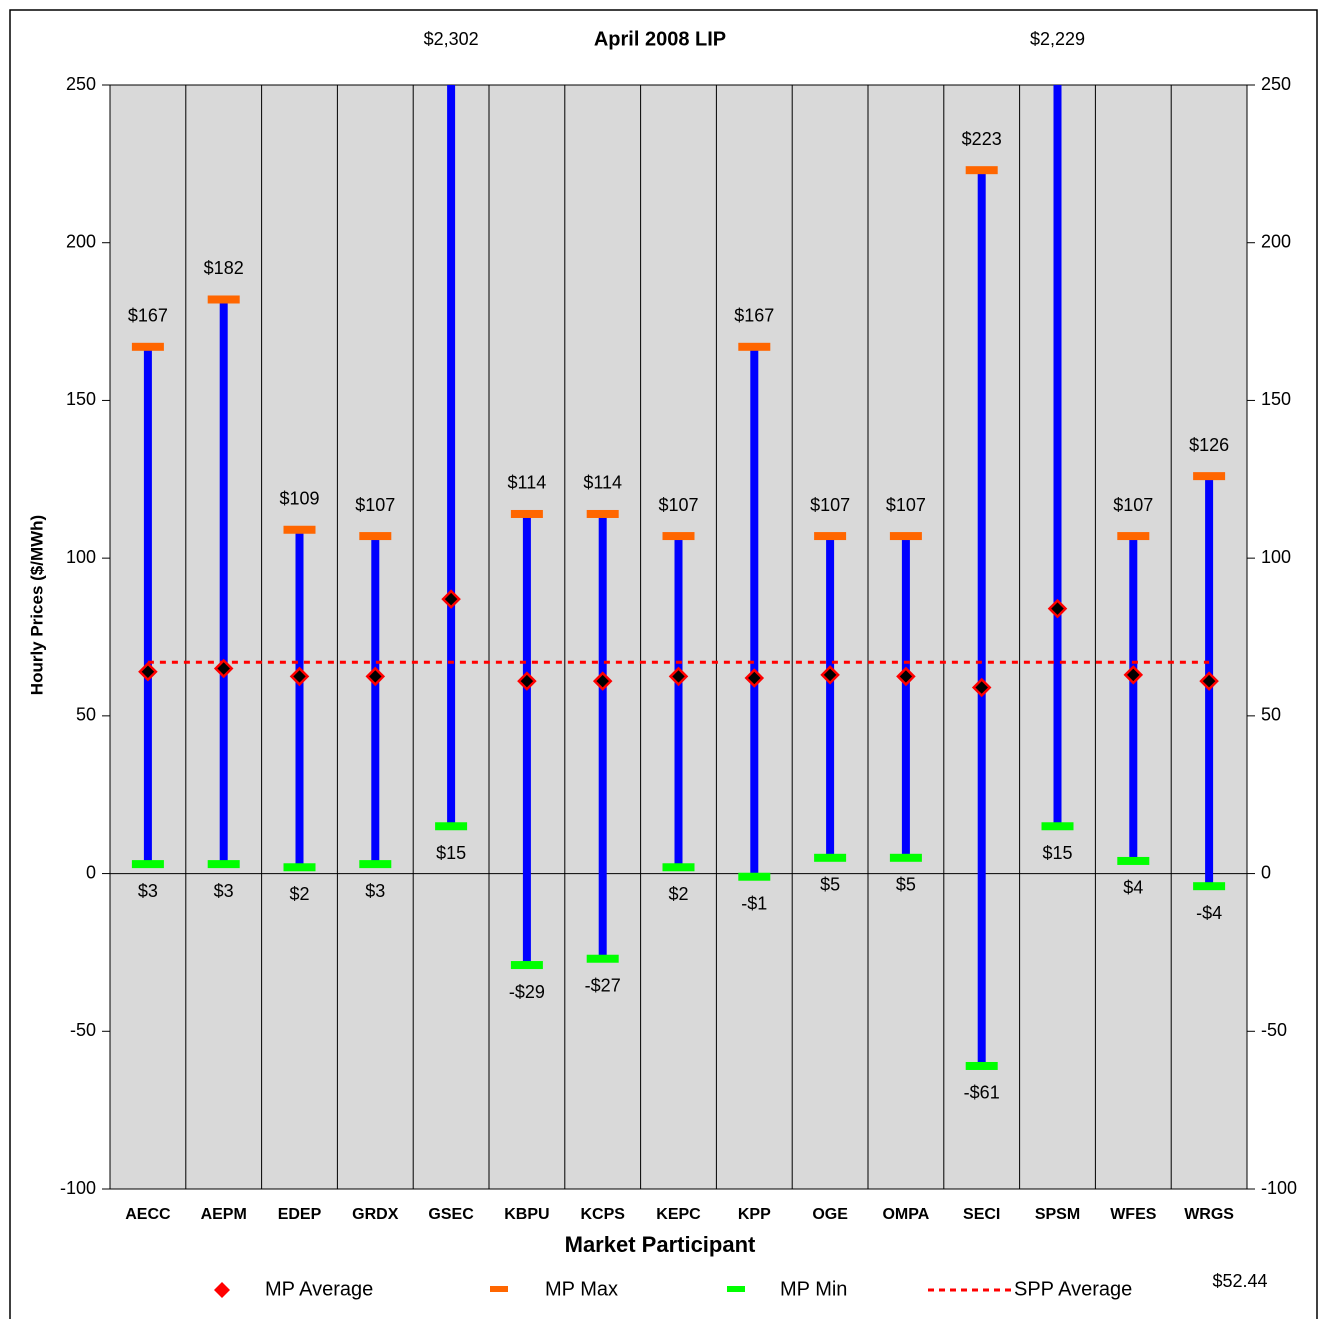  What do you see at coordinates (1276, 399) in the screenshot?
I see `y2-tick-label: 150` at bounding box center [1276, 399].